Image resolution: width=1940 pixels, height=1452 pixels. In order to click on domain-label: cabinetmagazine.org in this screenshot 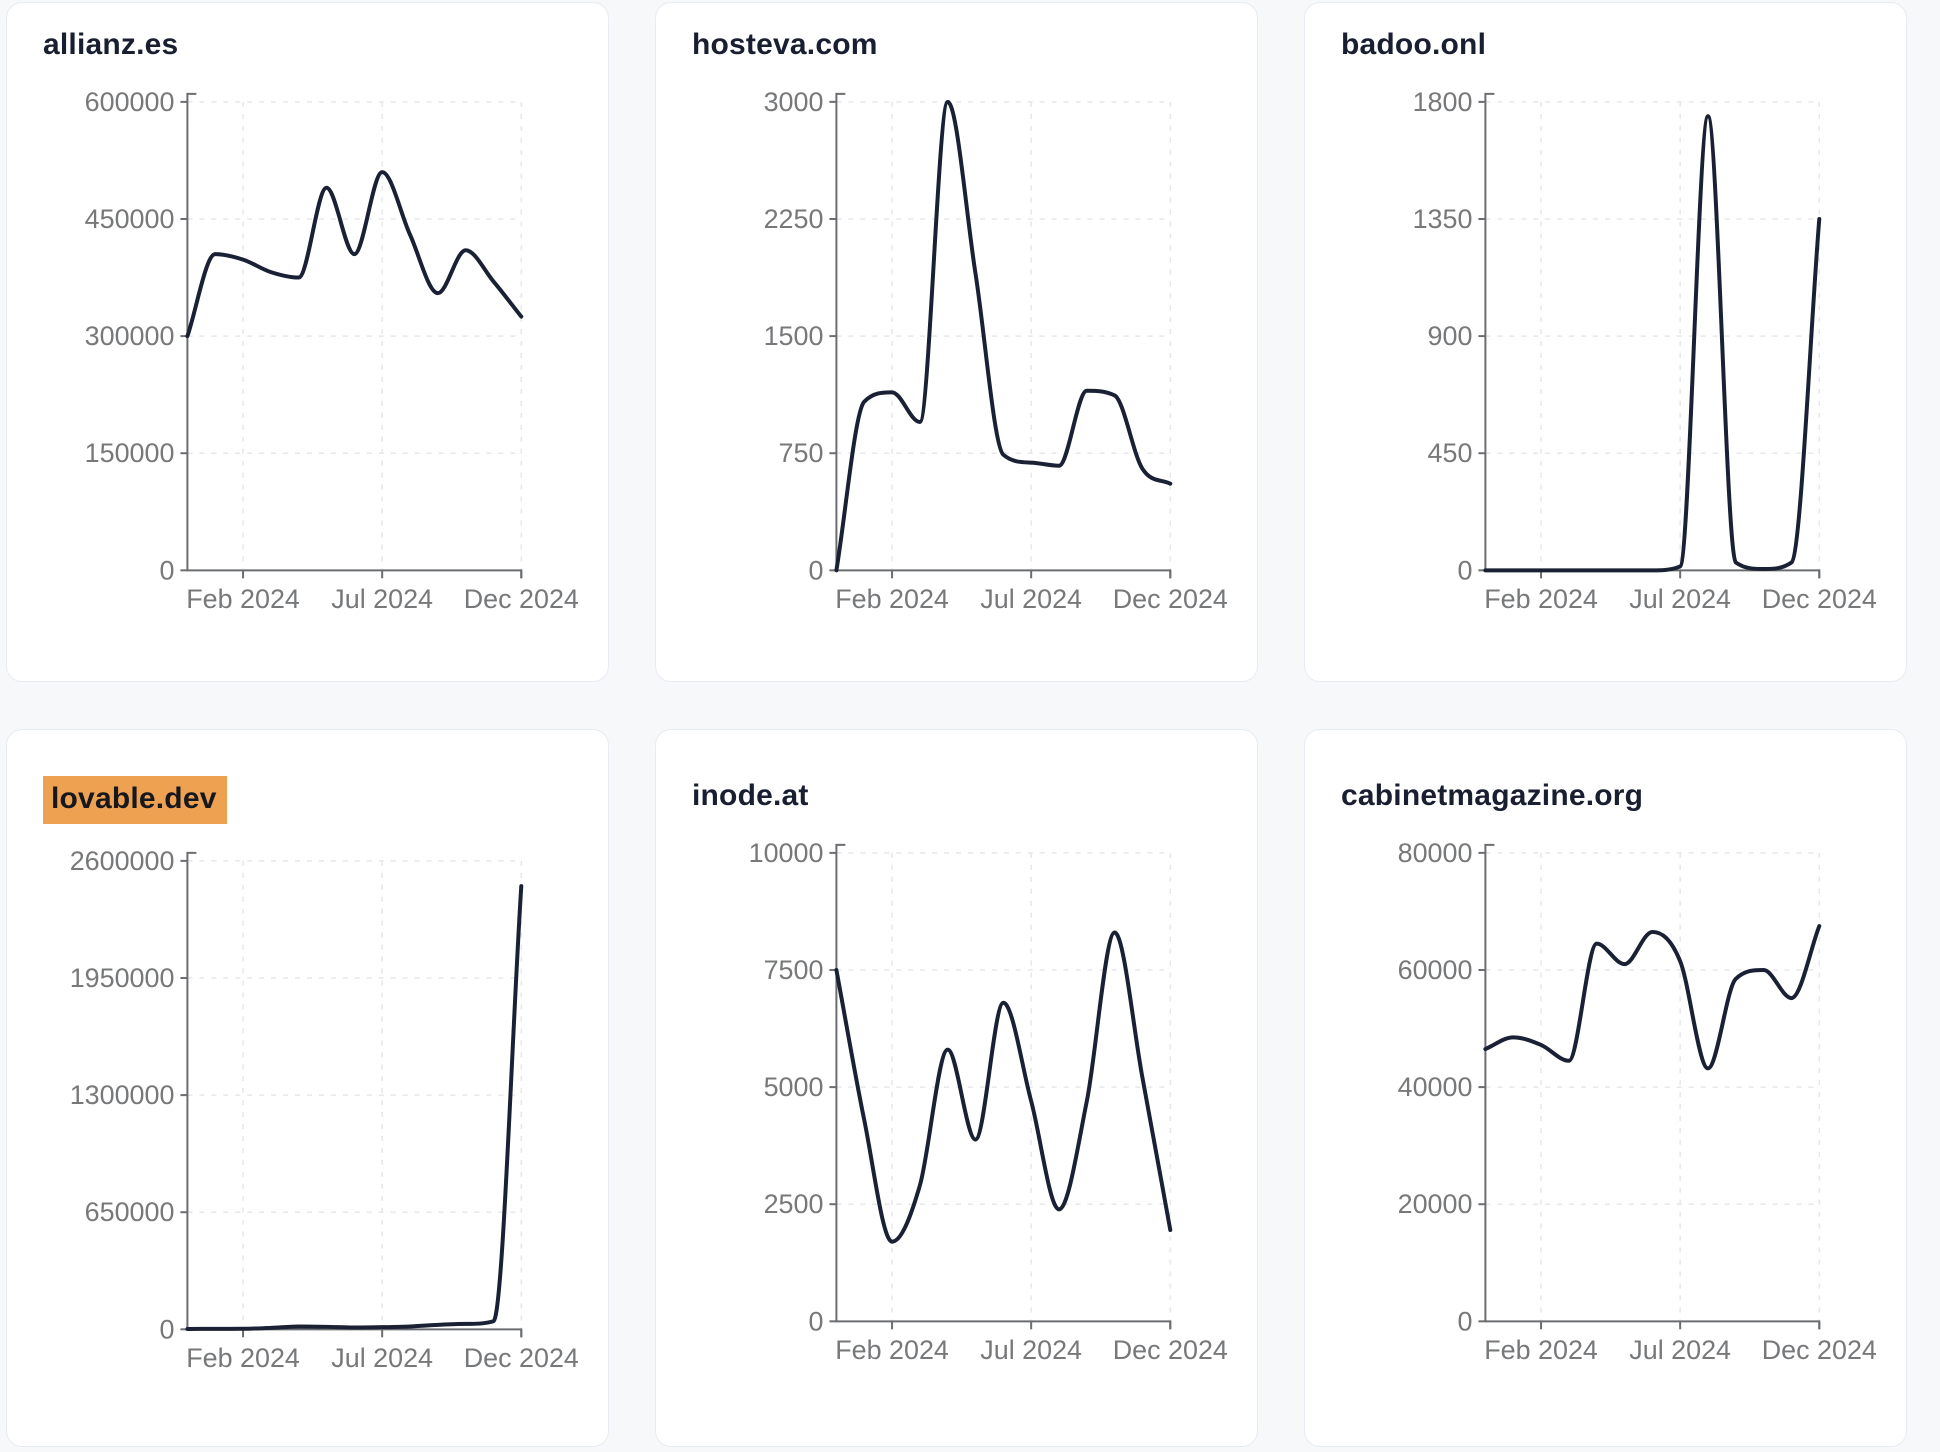, I will do `click(1492, 795)`.